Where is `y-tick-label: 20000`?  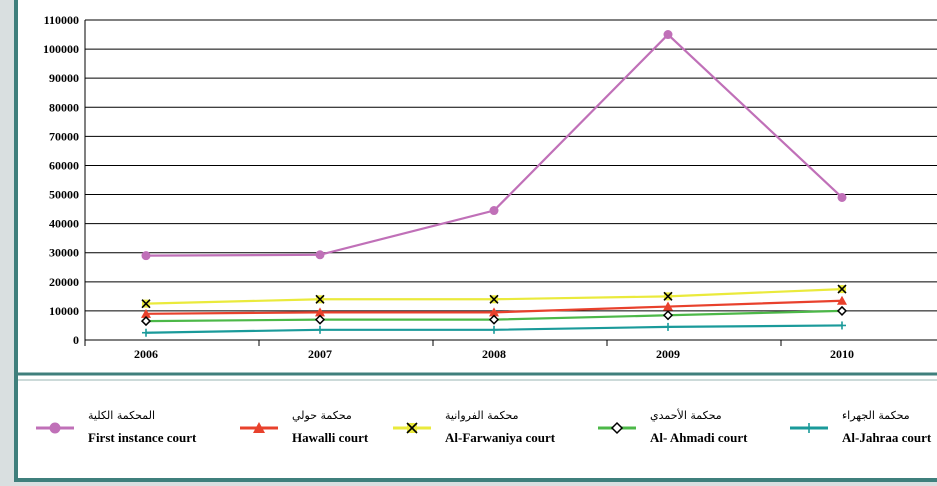 y-tick-label: 20000 is located at coordinates (64, 282).